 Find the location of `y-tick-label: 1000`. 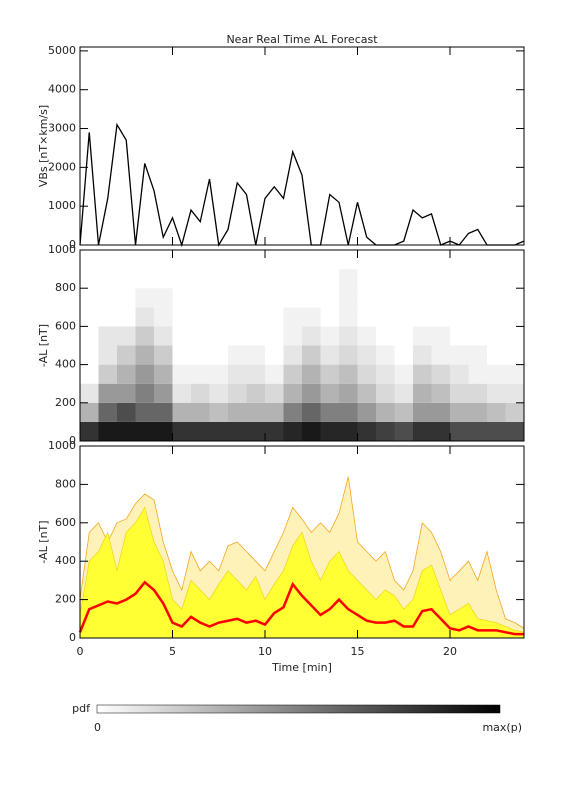

y-tick-label: 1000 is located at coordinates (62, 445).